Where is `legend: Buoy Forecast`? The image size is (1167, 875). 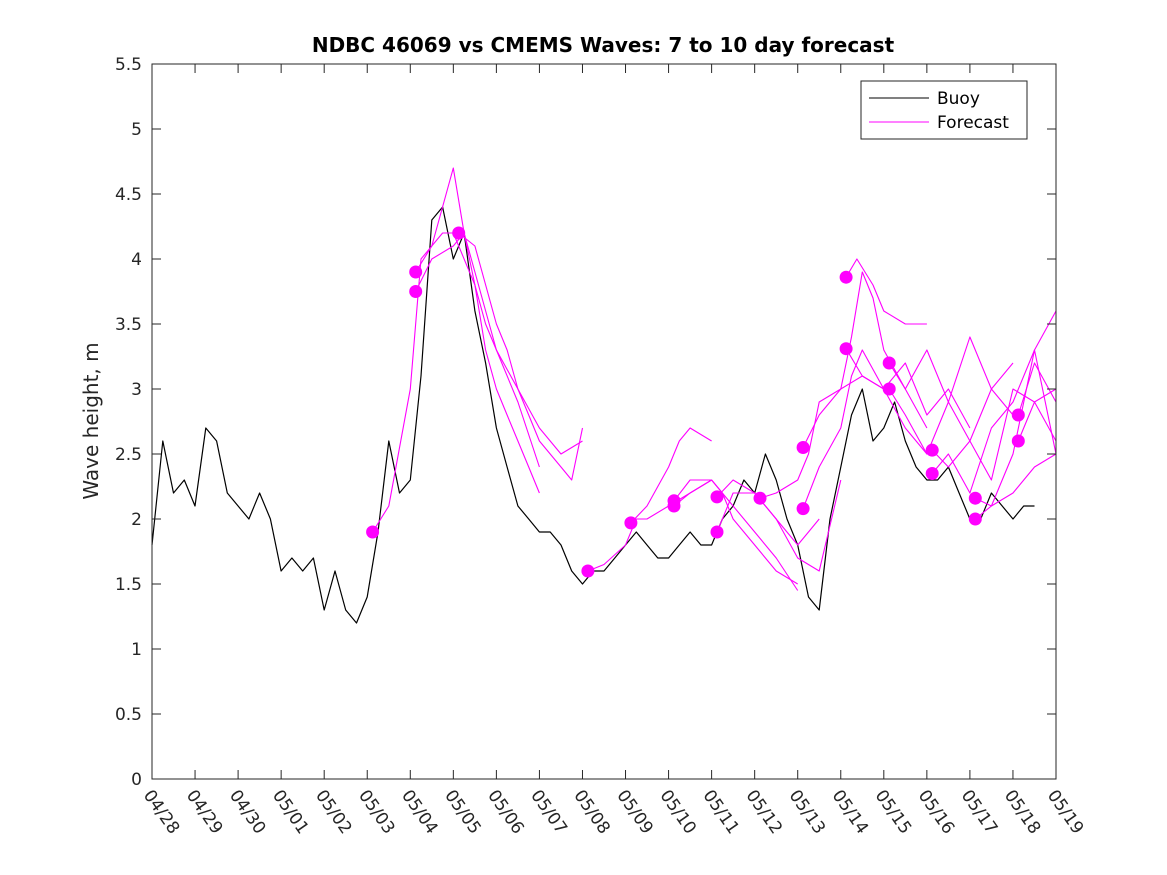
legend: Buoy Forecast is located at coordinates (944, 110).